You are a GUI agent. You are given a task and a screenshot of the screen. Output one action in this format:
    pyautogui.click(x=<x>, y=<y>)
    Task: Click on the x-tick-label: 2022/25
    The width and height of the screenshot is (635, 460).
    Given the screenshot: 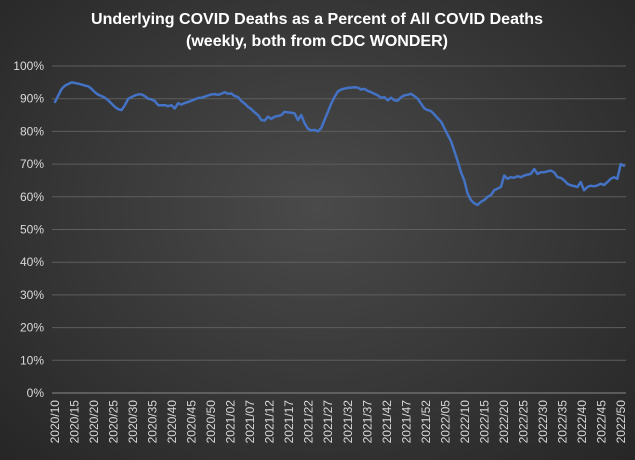 What is the action you would take?
    pyautogui.click(x=523, y=422)
    